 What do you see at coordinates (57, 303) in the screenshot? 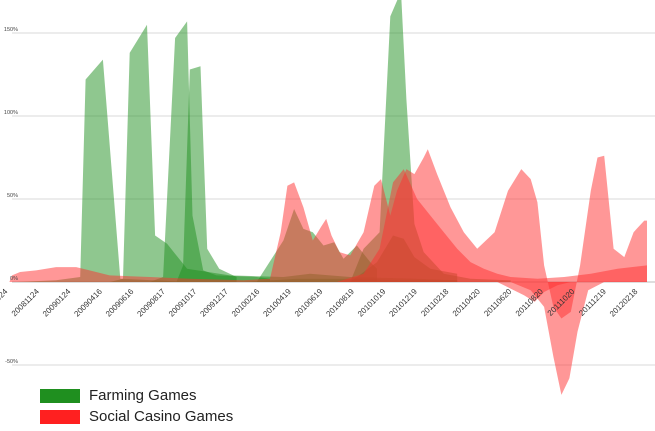
I see `x-tick-label: 20090124` at bounding box center [57, 303].